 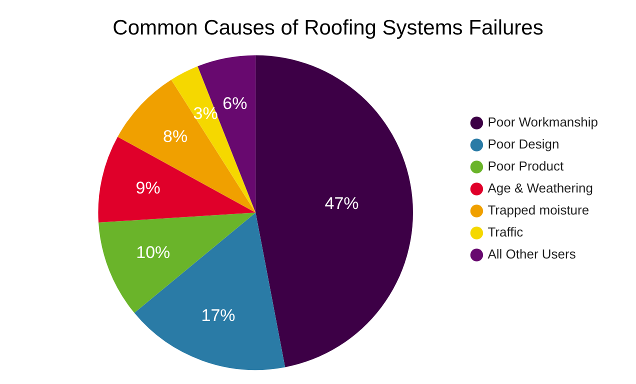 What do you see at coordinates (543, 122) in the screenshot?
I see `legend-label: Poor Workmanship` at bounding box center [543, 122].